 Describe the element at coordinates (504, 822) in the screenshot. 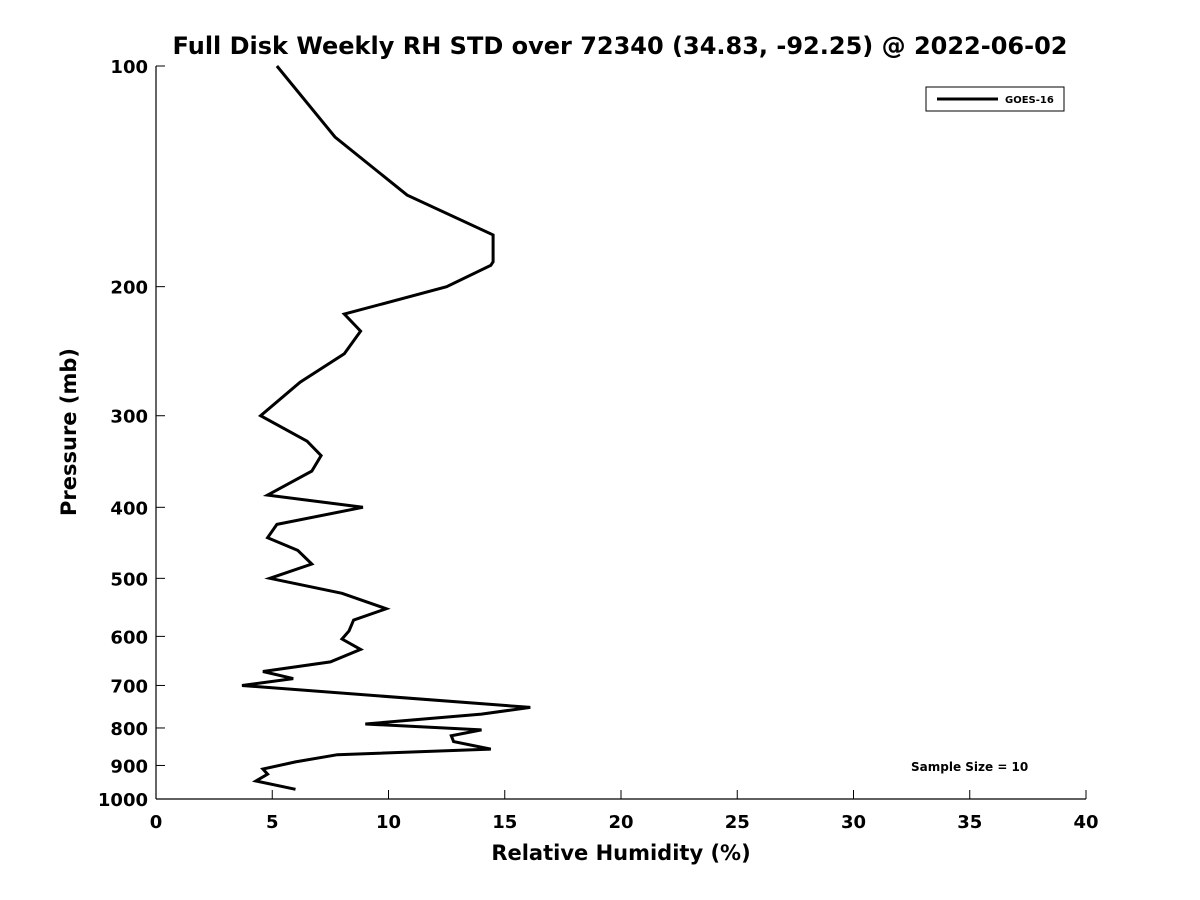

I see `x-tick-label: 15` at that location.